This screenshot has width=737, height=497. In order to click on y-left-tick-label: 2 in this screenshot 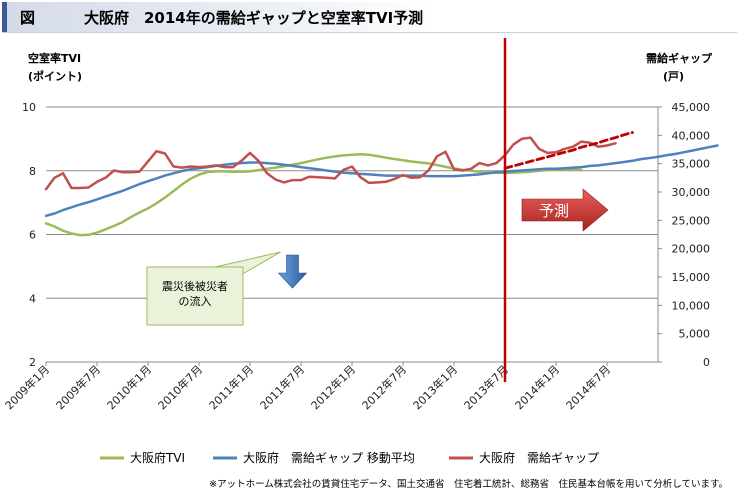, I will do `click(32, 362)`.